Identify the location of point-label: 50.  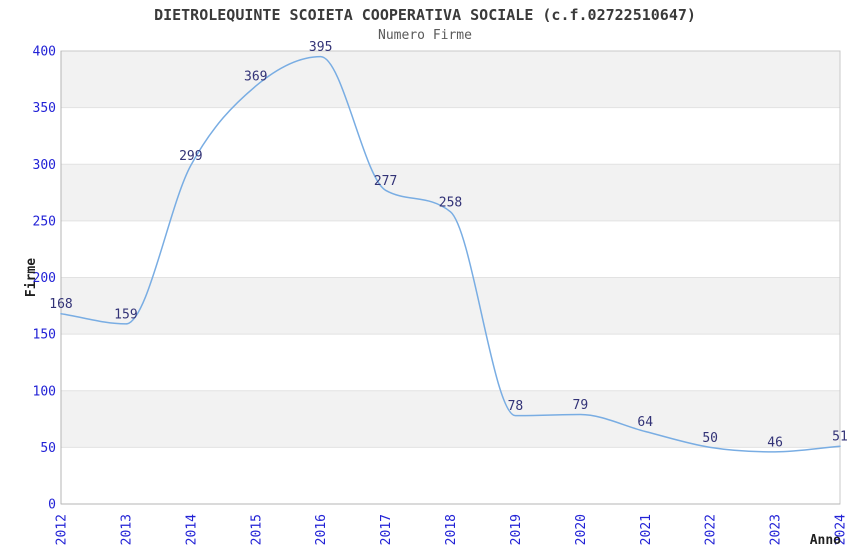
(710, 438).